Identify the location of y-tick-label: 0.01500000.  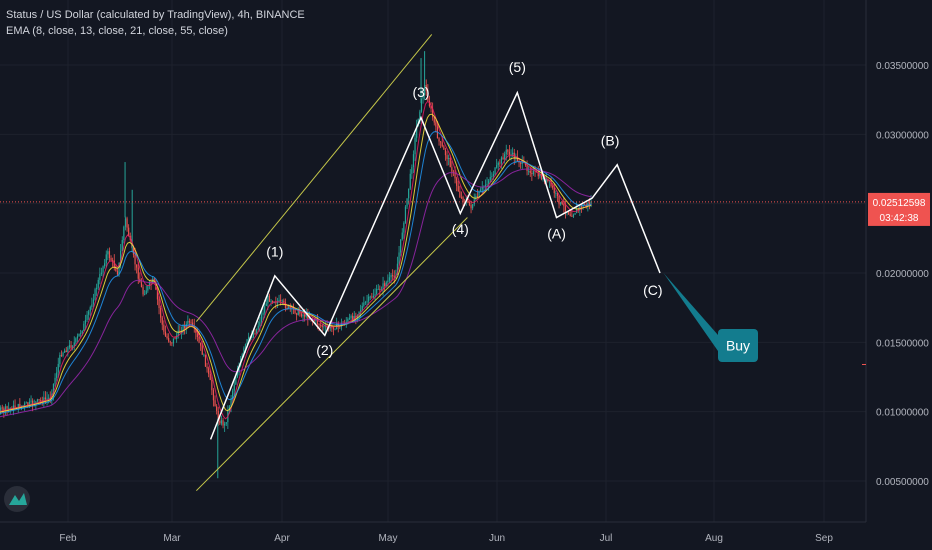
(902, 343).